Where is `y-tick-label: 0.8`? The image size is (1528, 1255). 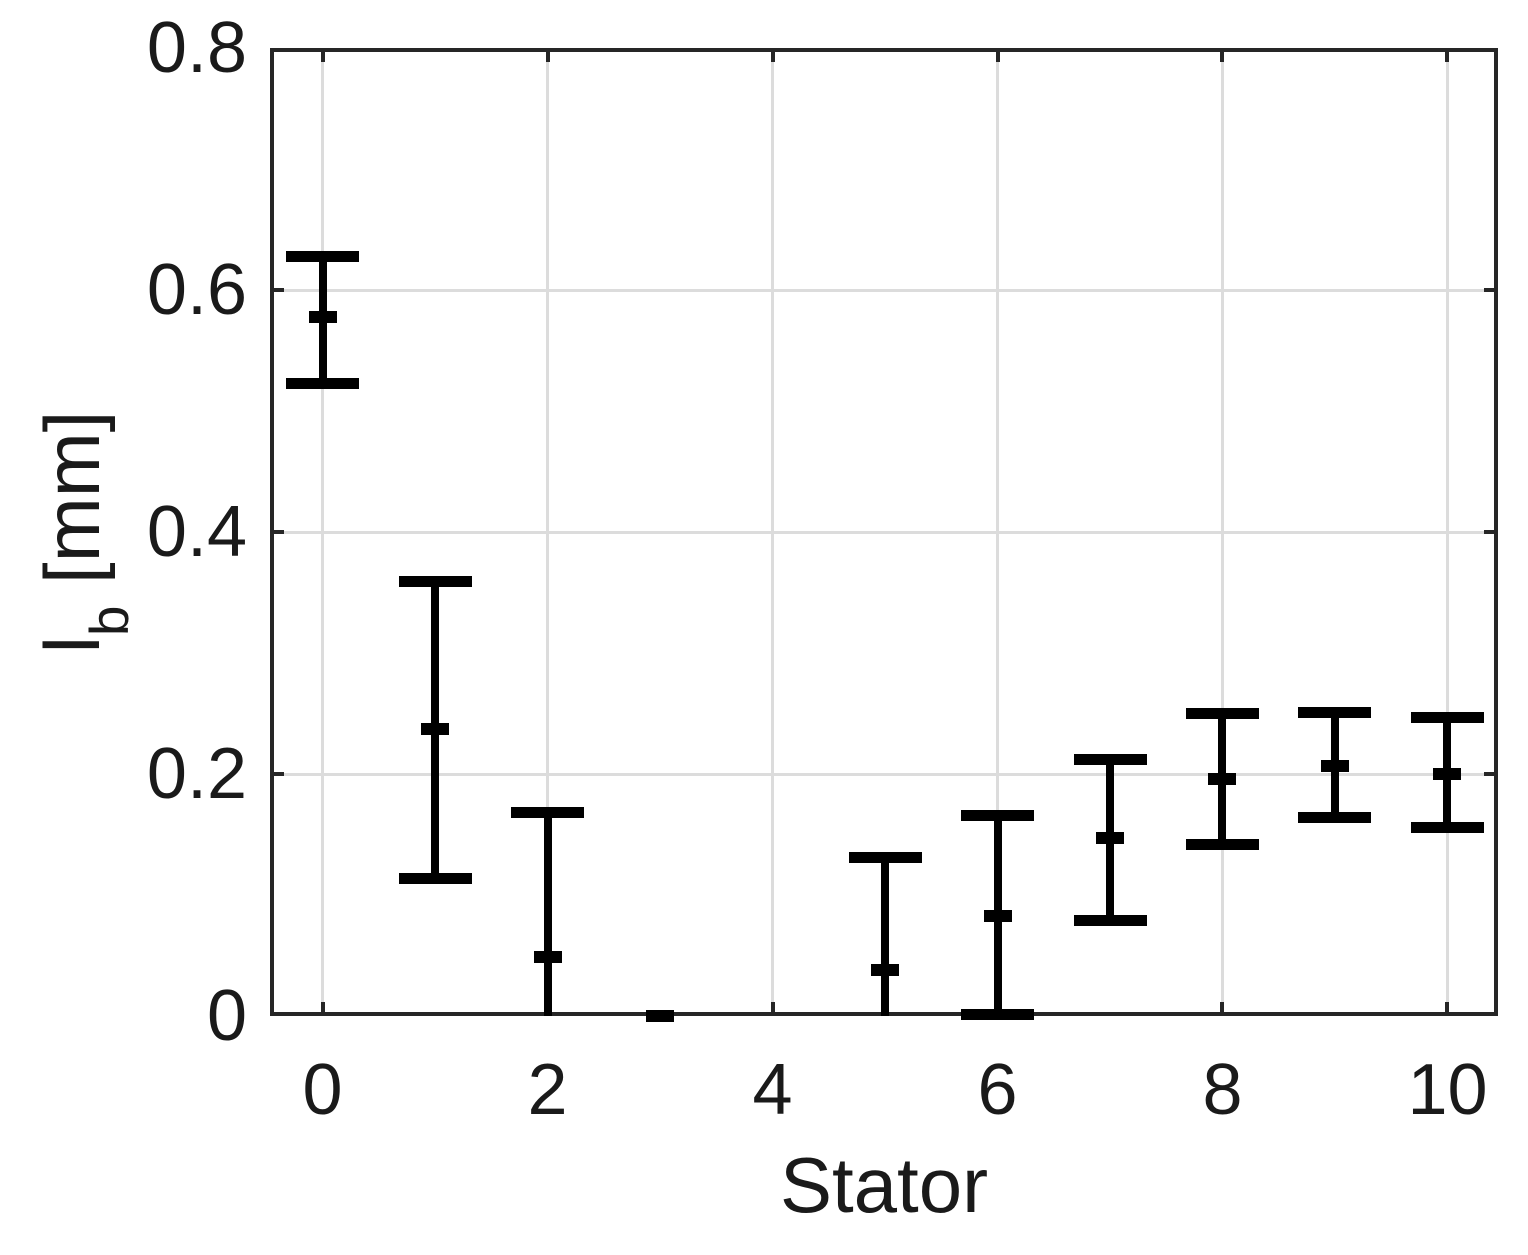 y-tick-label: 0.8 is located at coordinates (196, 48).